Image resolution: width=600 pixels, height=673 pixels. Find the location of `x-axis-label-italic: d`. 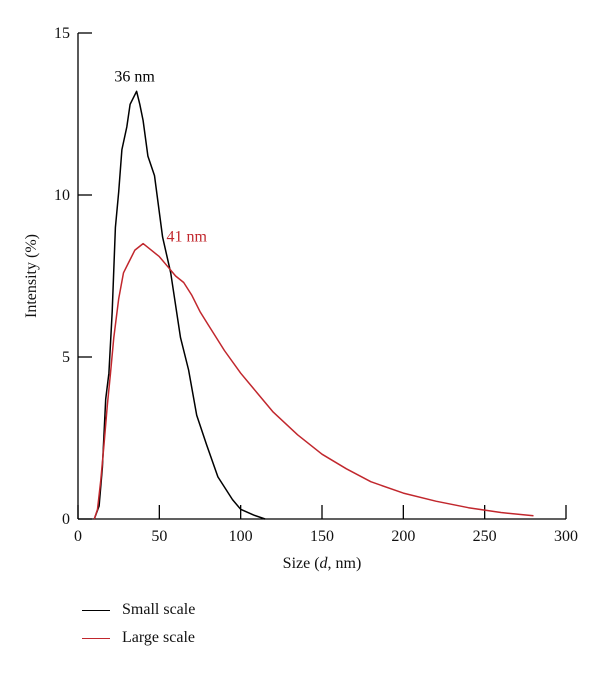

x-axis-label-italic: d is located at coordinates (324, 563).